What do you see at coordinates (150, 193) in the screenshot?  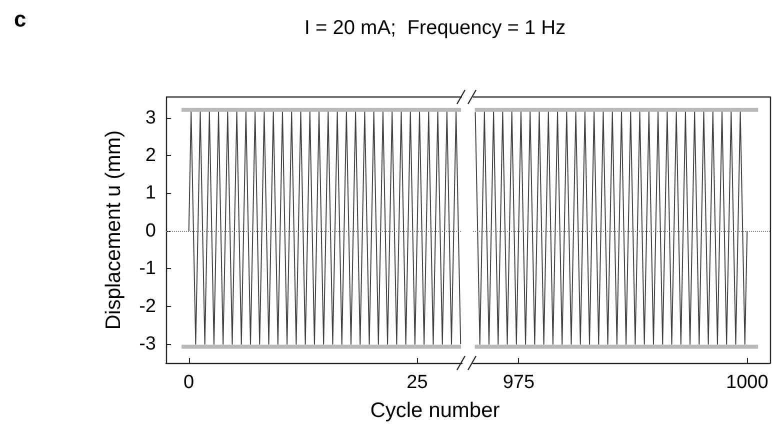 I see `y-tick-label: 1` at bounding box center [150, 193].